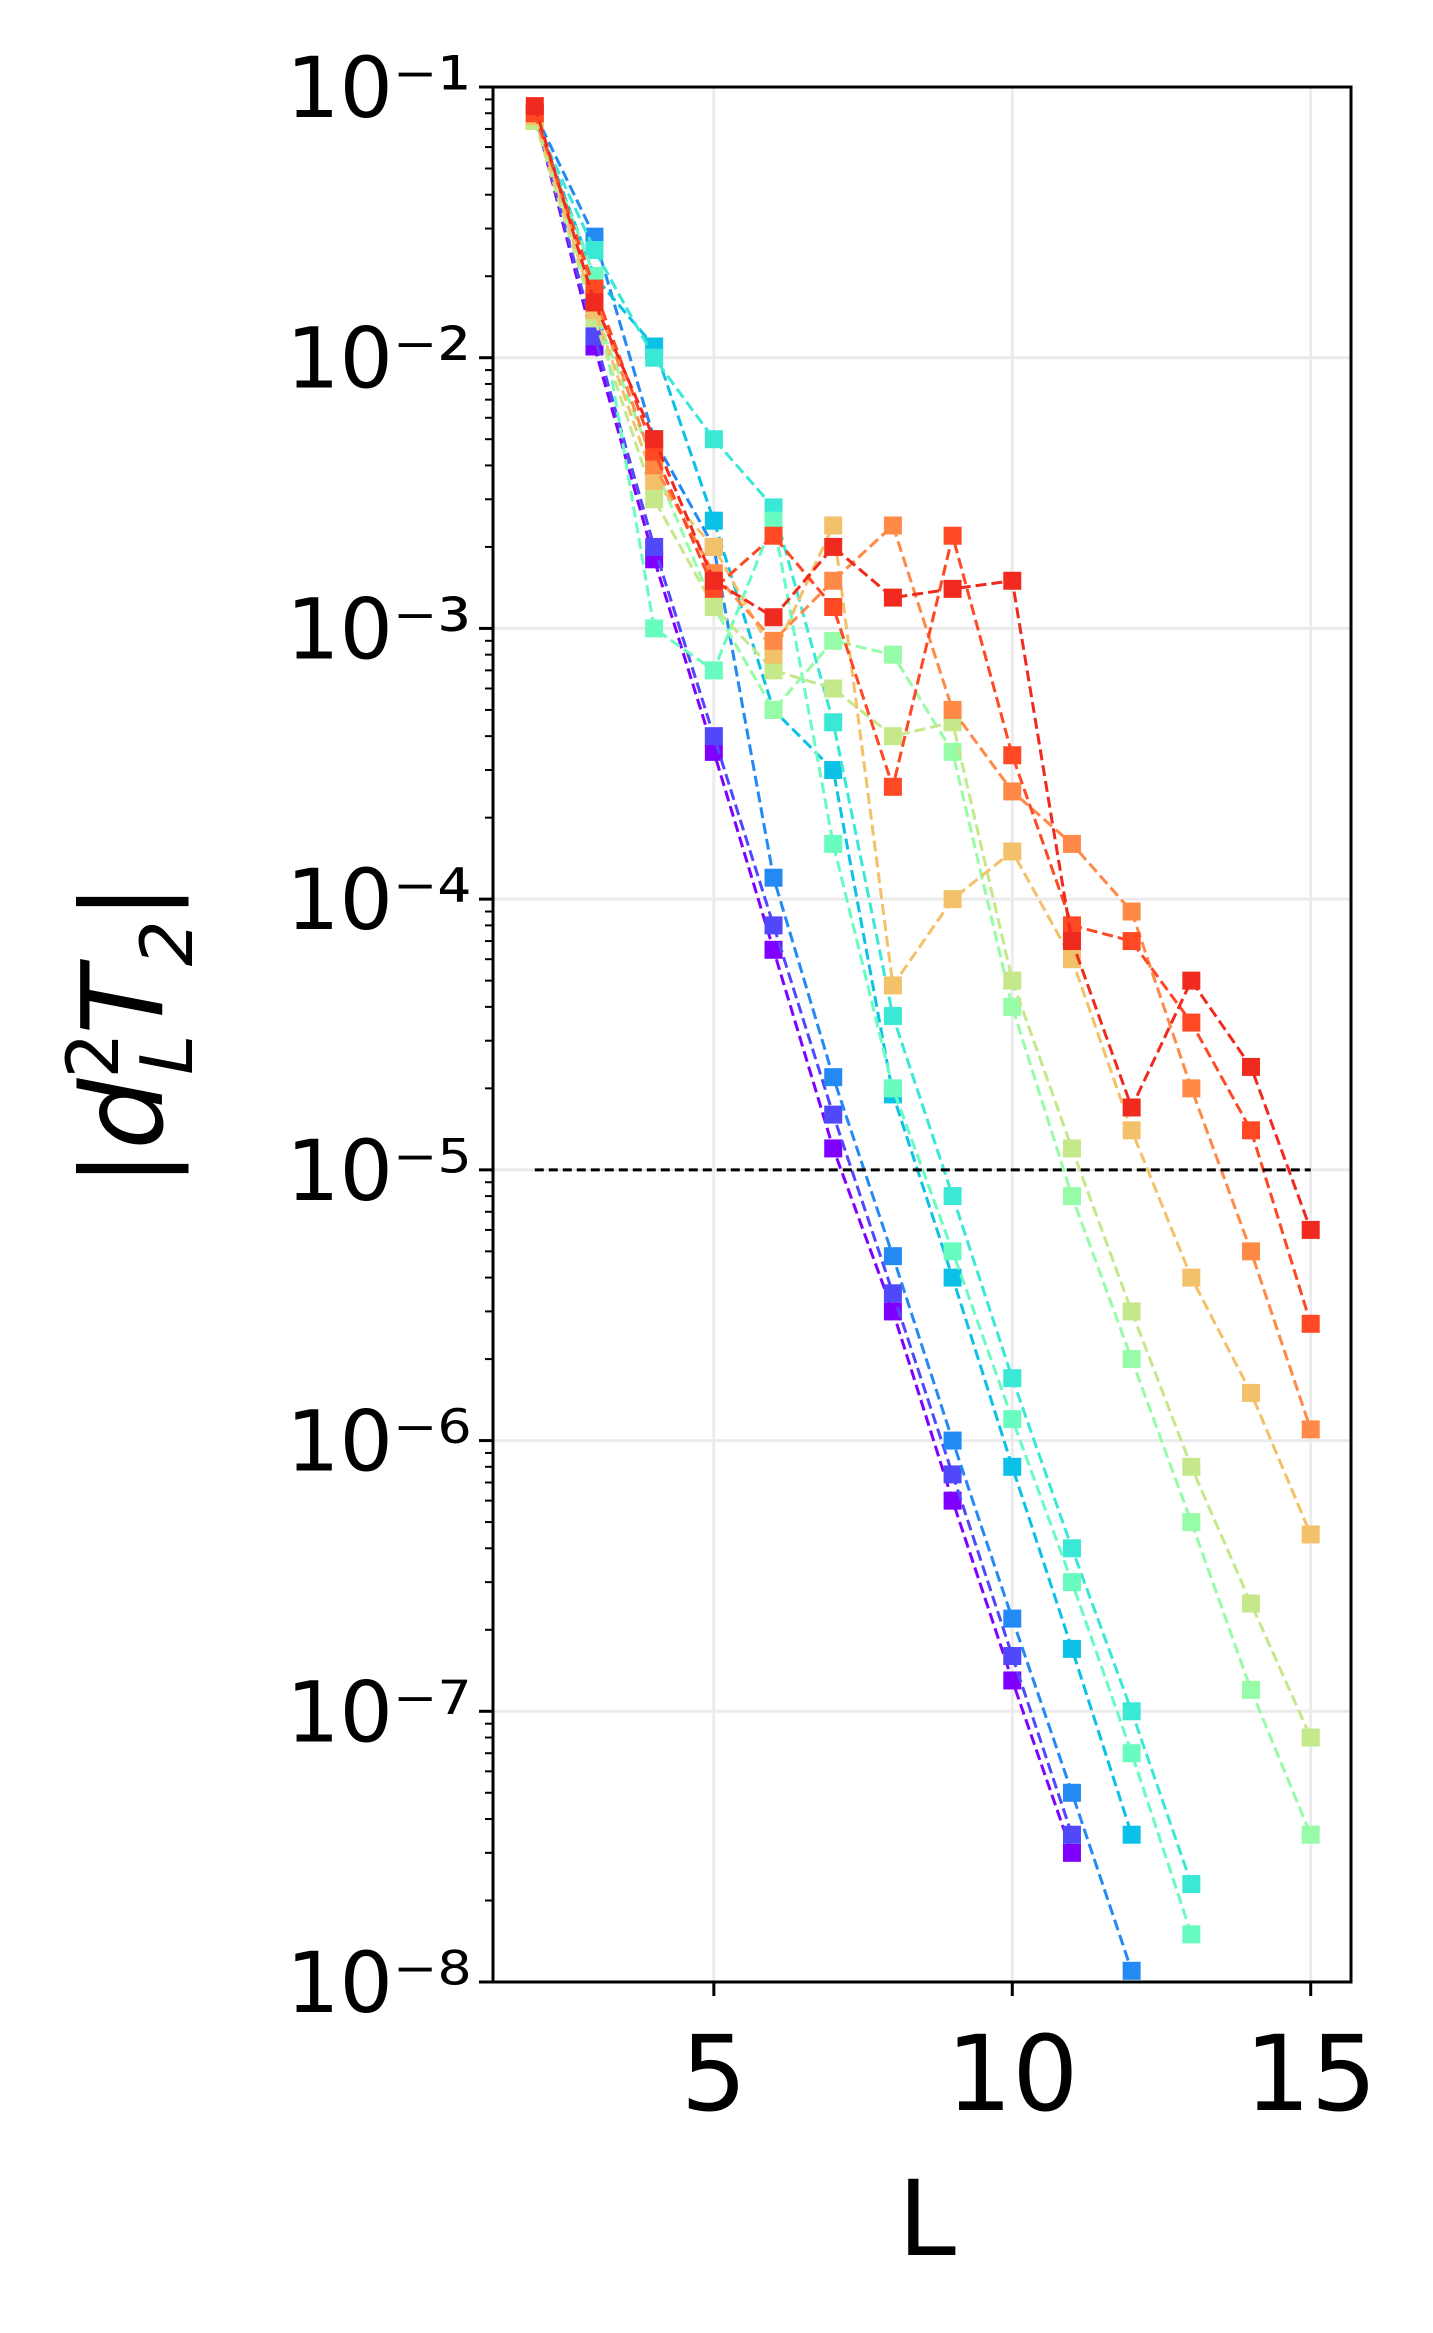 This screenshot has height=2333, width=1433. Describe the element at coordinates (378, 88) in the screenshot. I see `y-tick-label: 10⁻¹` at that location.